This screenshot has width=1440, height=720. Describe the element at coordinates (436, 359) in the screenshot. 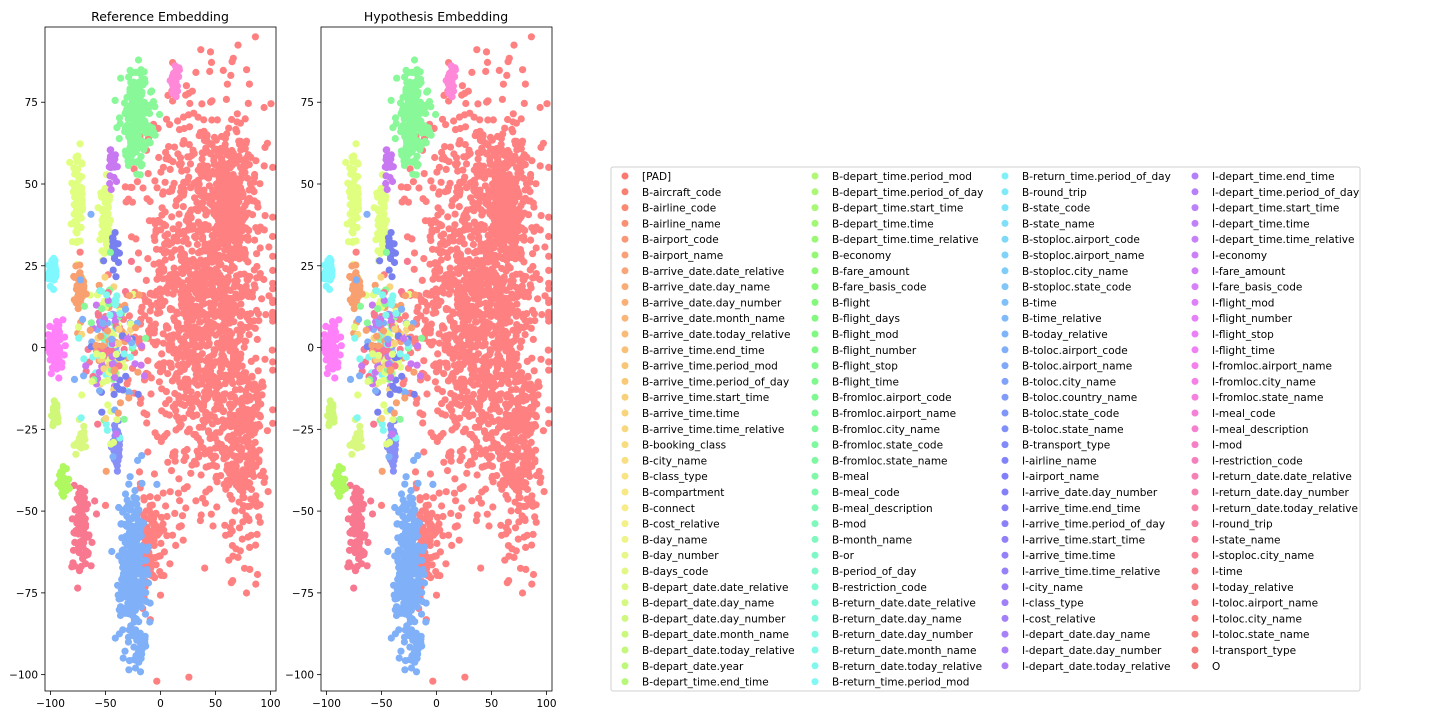

I see `hypothesis-scatter-points` at that location.